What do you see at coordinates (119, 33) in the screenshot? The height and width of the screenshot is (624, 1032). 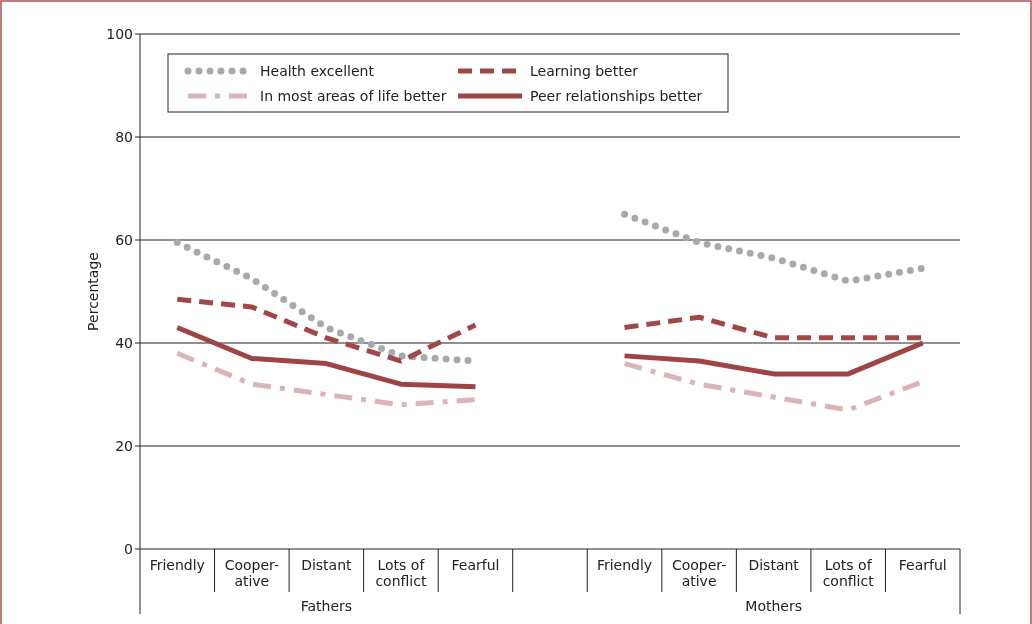 I see `y-tick-label: 100` at bounding box center [119, 33].